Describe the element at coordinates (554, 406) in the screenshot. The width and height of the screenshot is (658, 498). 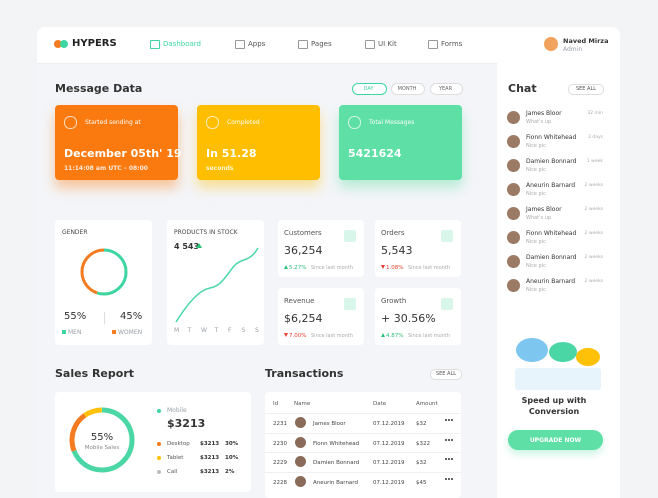
I see `promo-text: Speed up with Conversion` at that location.